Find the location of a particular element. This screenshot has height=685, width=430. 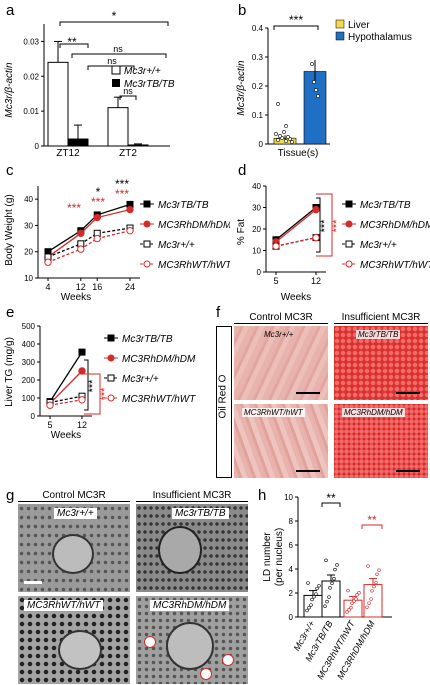

e-xtick-label: 5 is located at coordinates (49, 425).